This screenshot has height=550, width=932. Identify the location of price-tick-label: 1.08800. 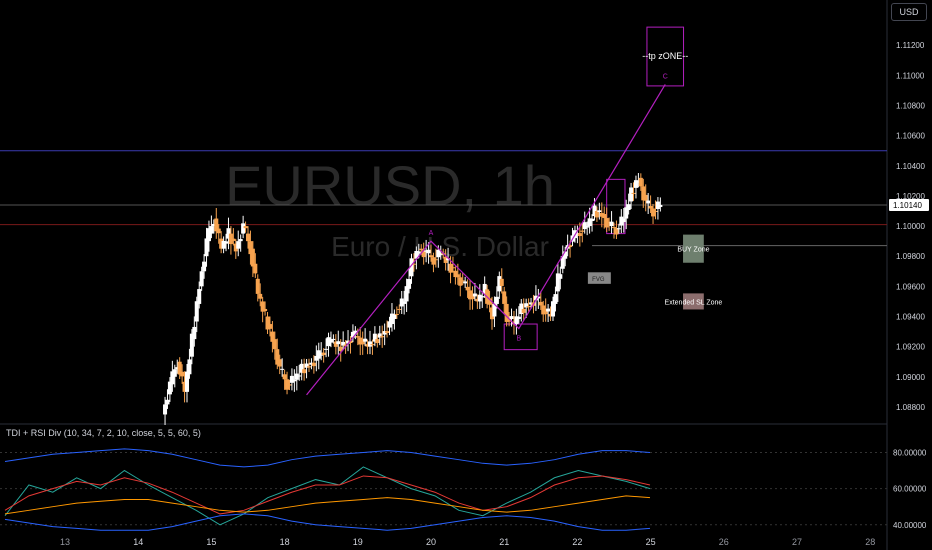
(910, 407).